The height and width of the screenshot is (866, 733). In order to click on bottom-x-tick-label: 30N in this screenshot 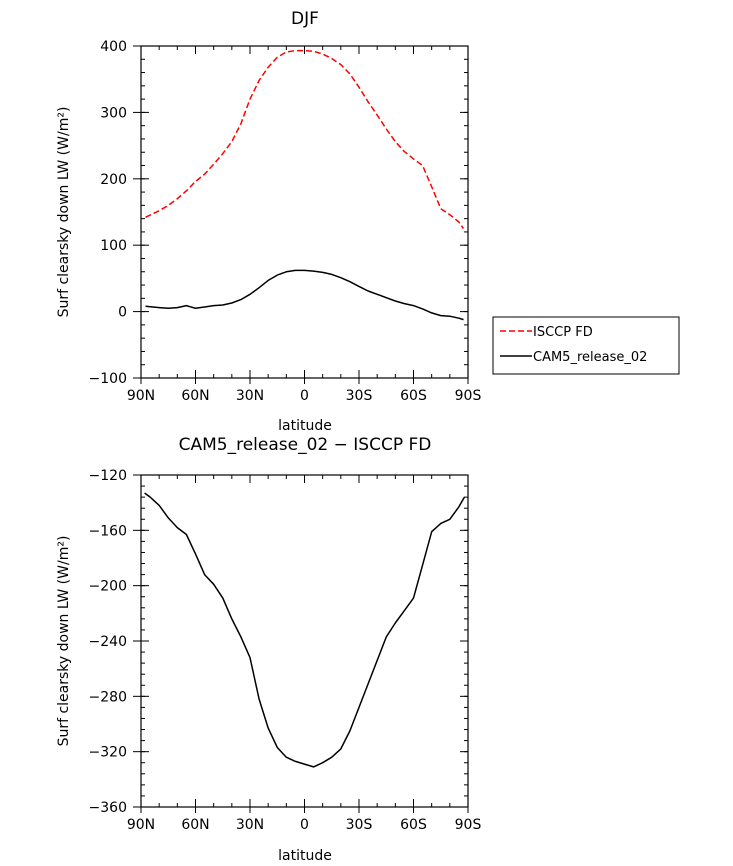, I will do `click(250, 825)`.